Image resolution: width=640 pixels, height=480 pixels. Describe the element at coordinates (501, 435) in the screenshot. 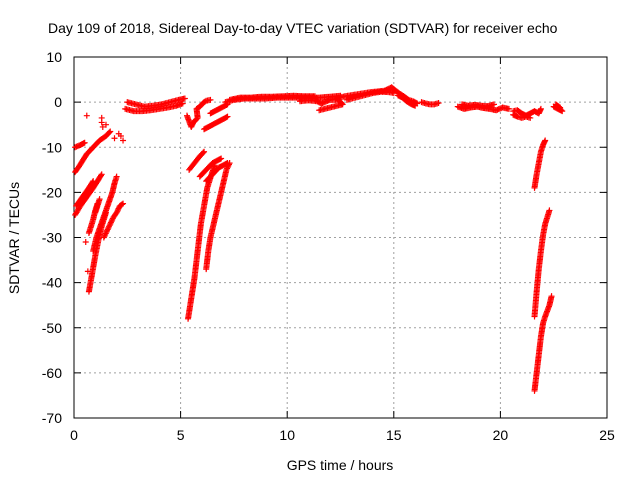

I see `x-tick-label: 20` at that location.